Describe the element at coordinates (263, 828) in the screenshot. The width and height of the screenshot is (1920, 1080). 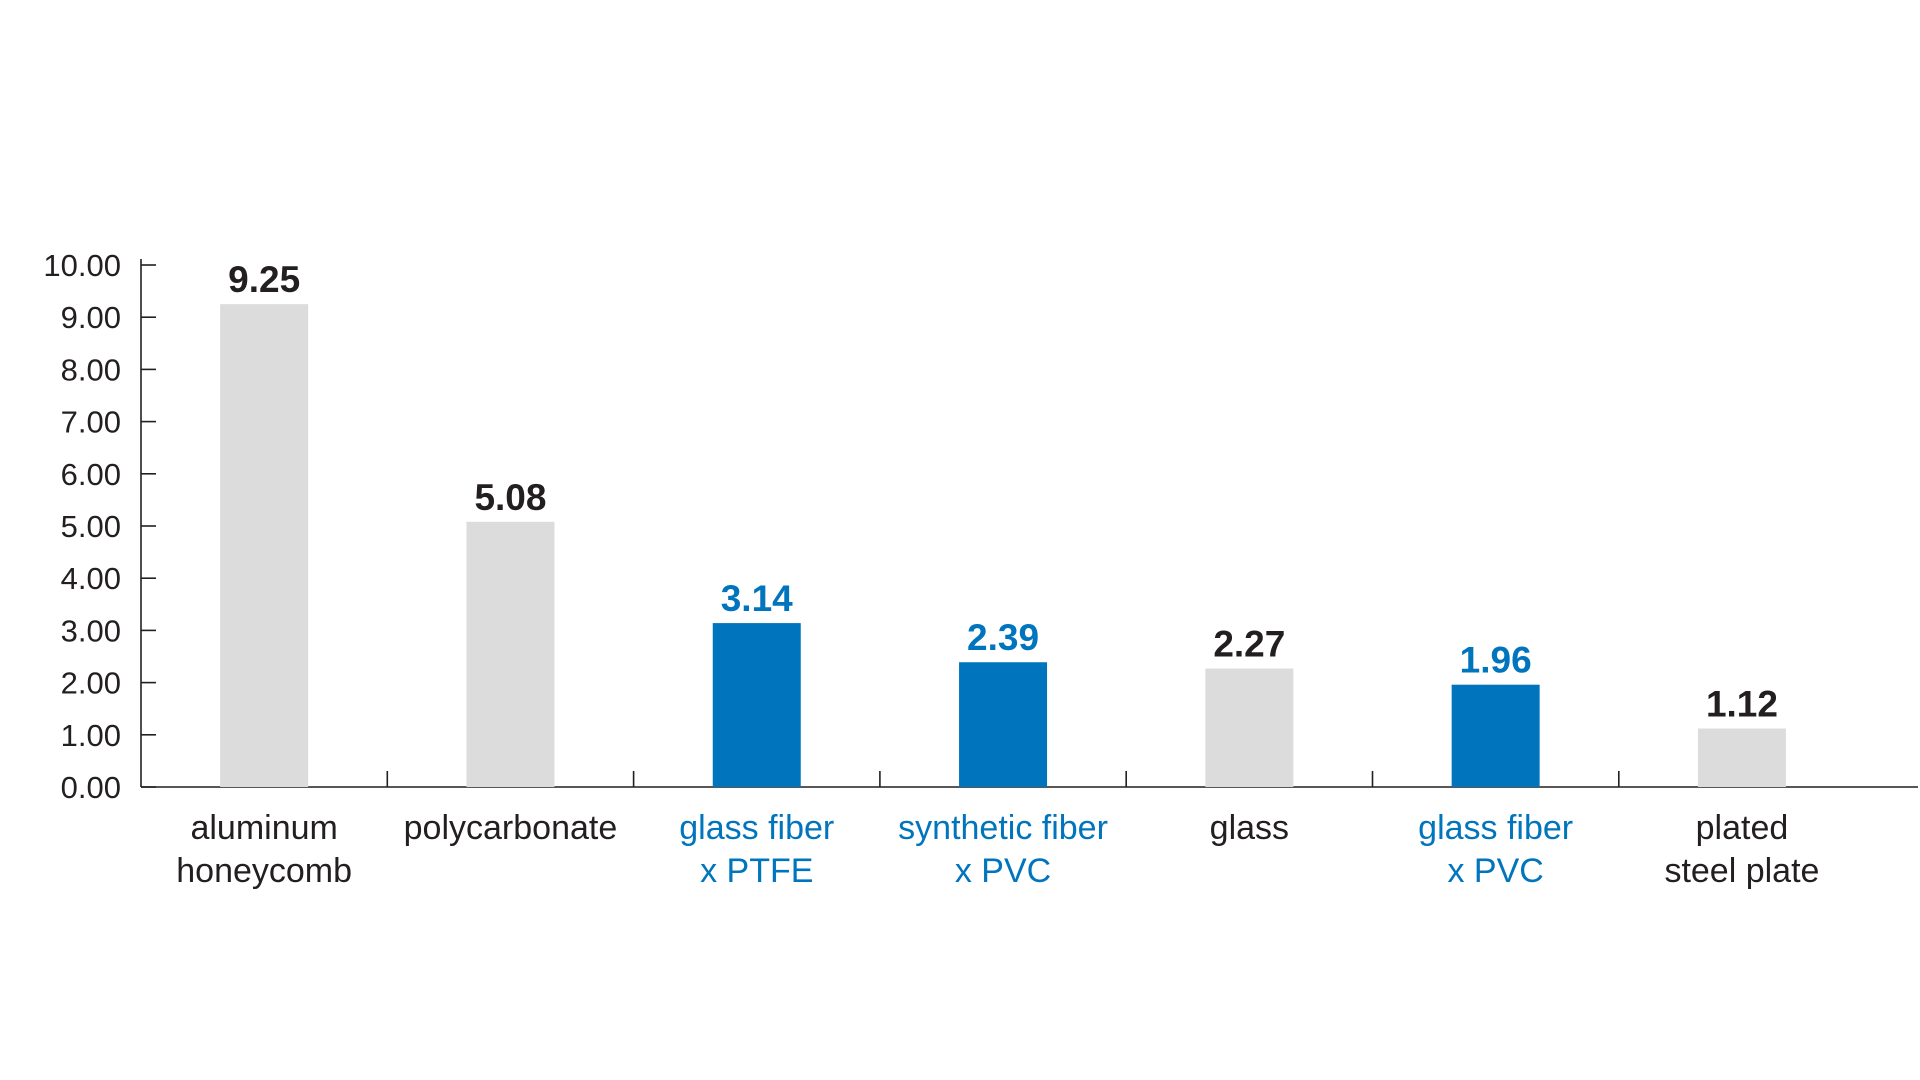
I see `category-label: aluminum` at that location.